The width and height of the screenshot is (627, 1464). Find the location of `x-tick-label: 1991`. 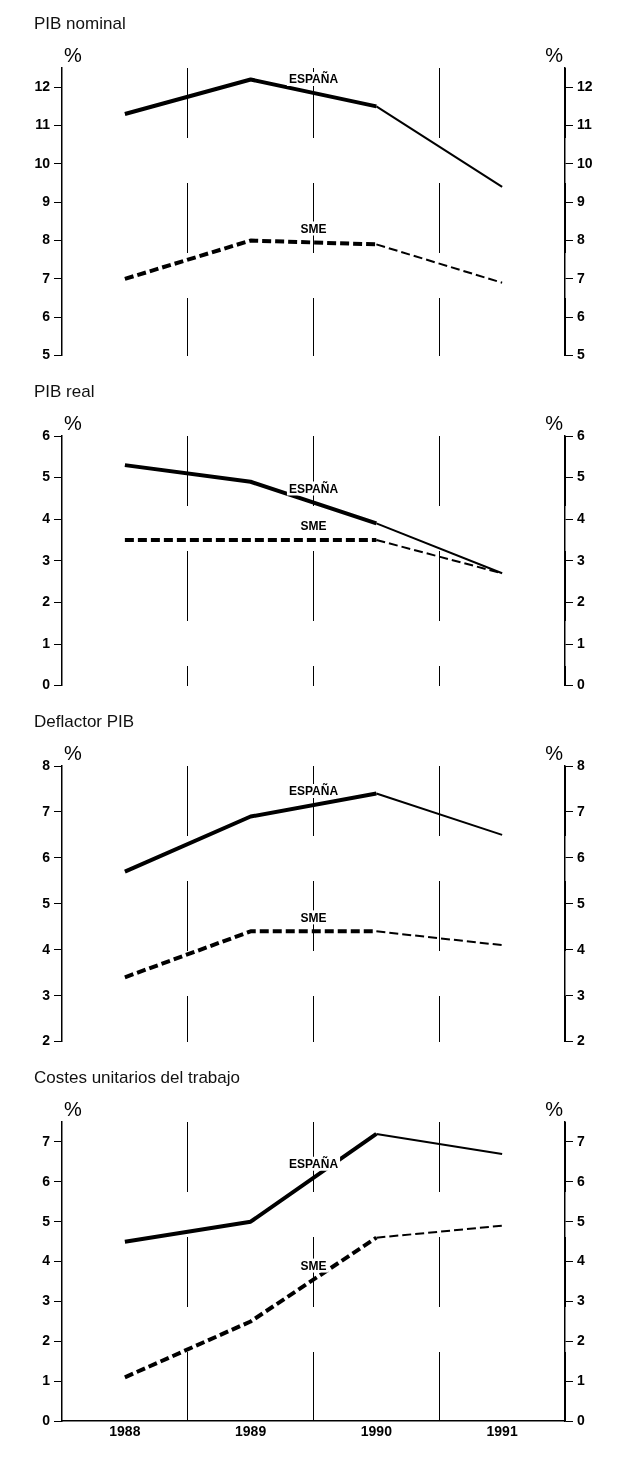

x-tick-label: 1991 is located at coordinates (502, 1431).